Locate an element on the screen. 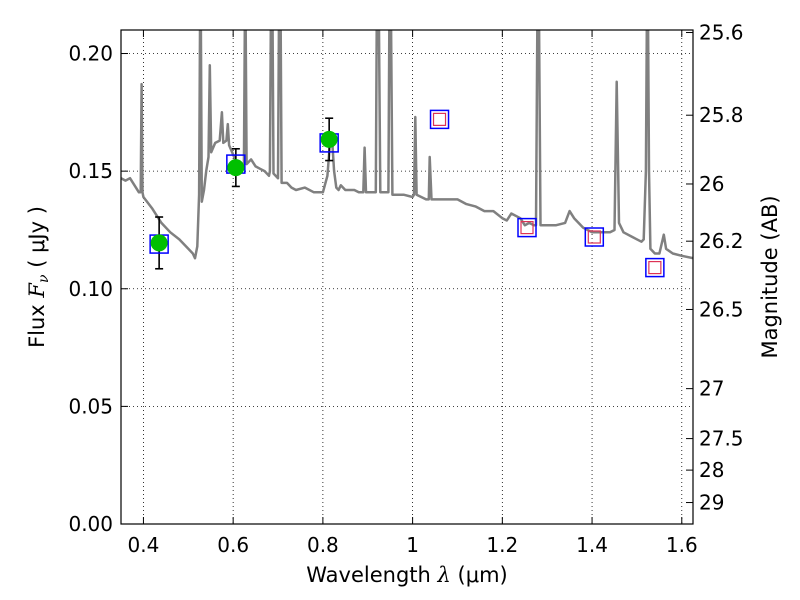  y-tick-label: 0.15 is located at coordinates (90, 171).